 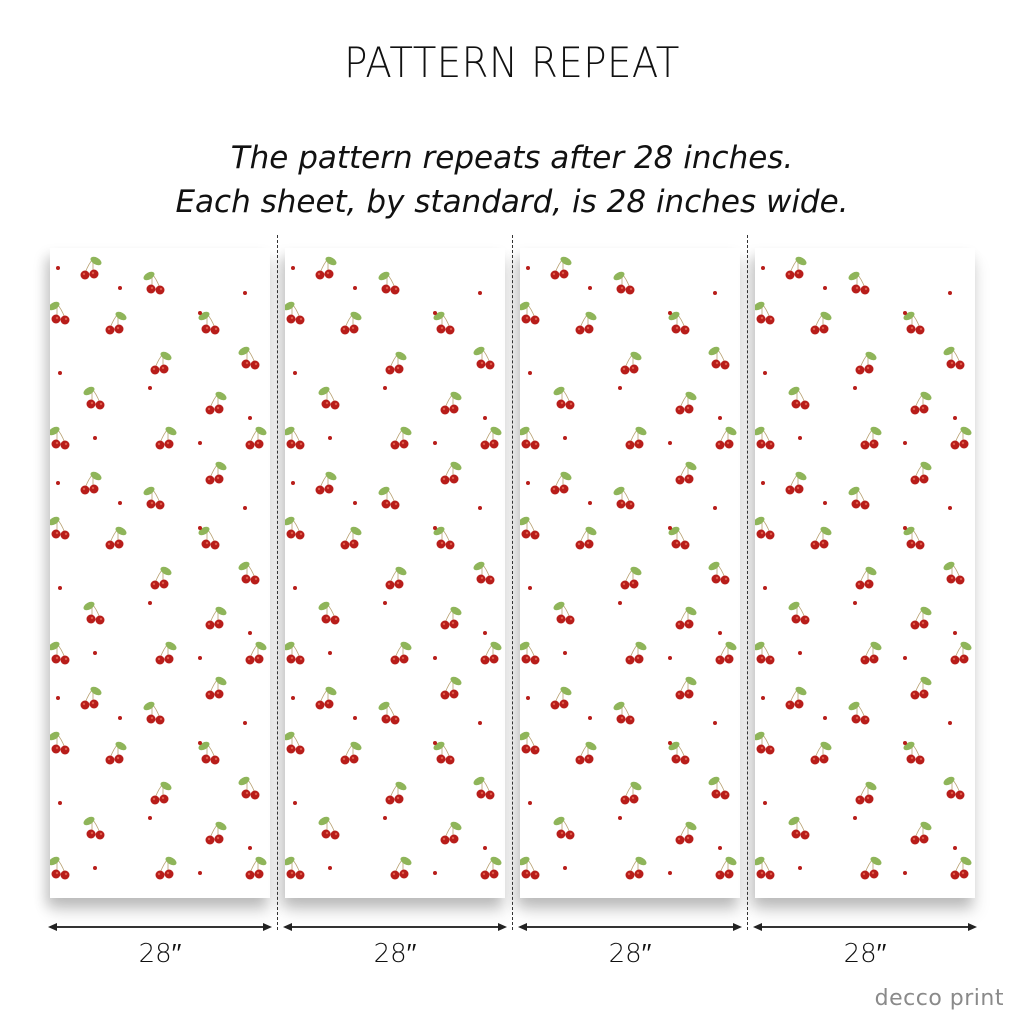 What do you see at coordinates (939, 998) in the screenshot?
I see `brand-logo: decco print` at bounding box center [939, 998].